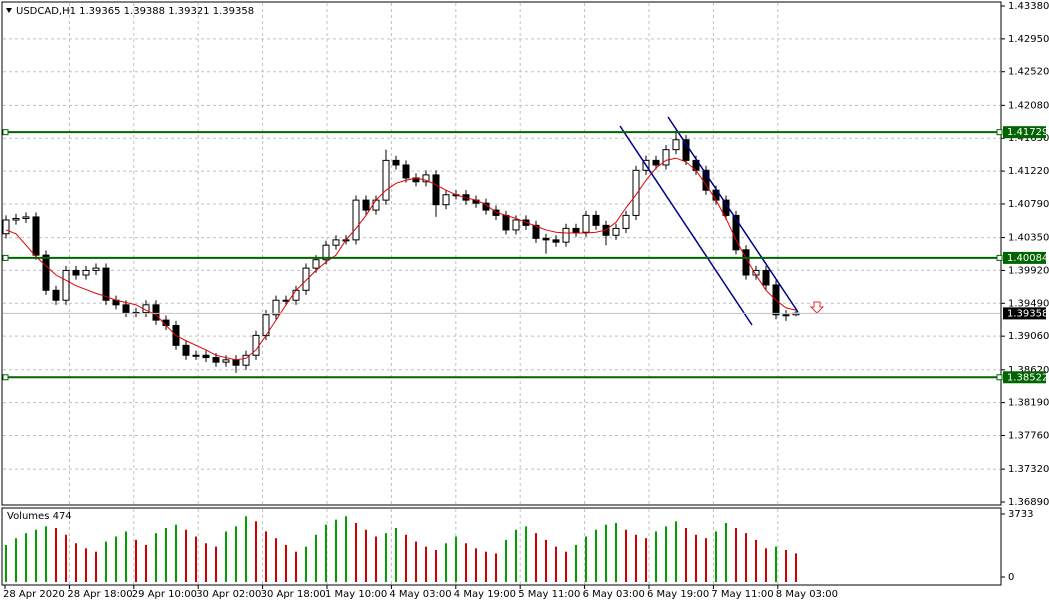 Image resolution: width=1049 pixels, height=605 pixels. Describe the element at coordinates (34, 594) in the screenshot. I see `x-tick-label: 28 Apr 2020` at that location.